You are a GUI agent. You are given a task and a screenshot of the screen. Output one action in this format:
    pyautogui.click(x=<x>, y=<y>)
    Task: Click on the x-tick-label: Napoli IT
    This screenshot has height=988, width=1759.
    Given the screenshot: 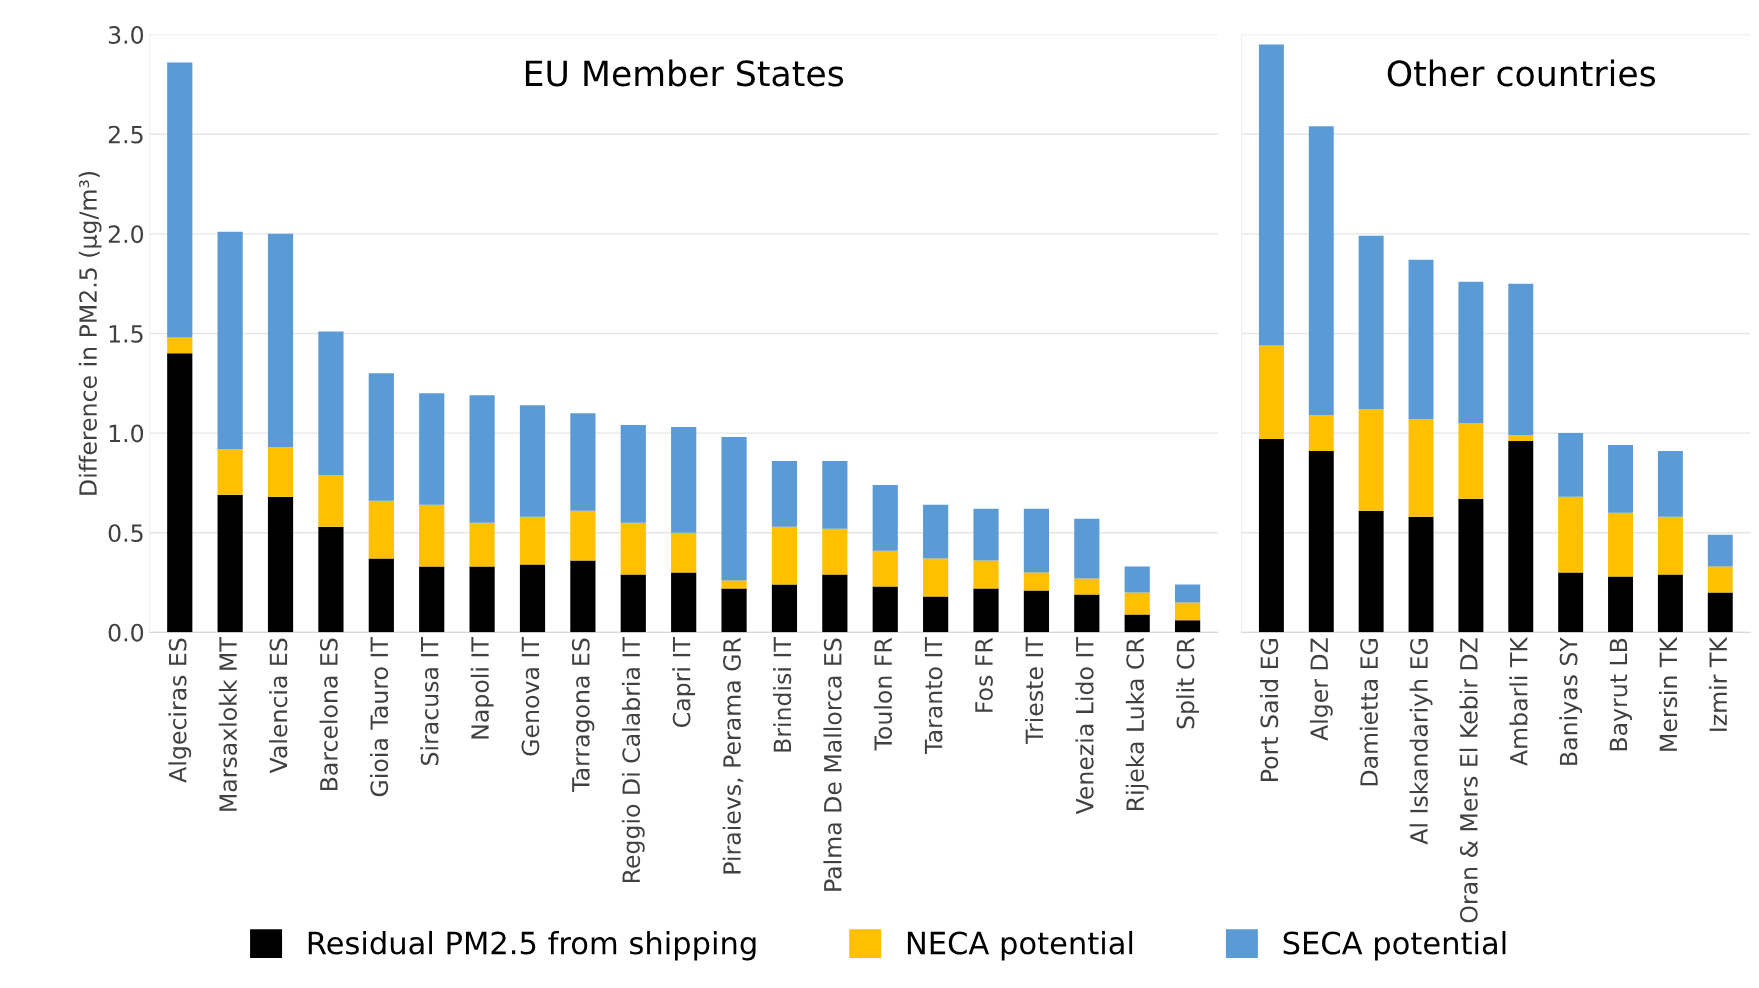 What is the action you would take?
    pyautogui.click(x=482, y=688)
    